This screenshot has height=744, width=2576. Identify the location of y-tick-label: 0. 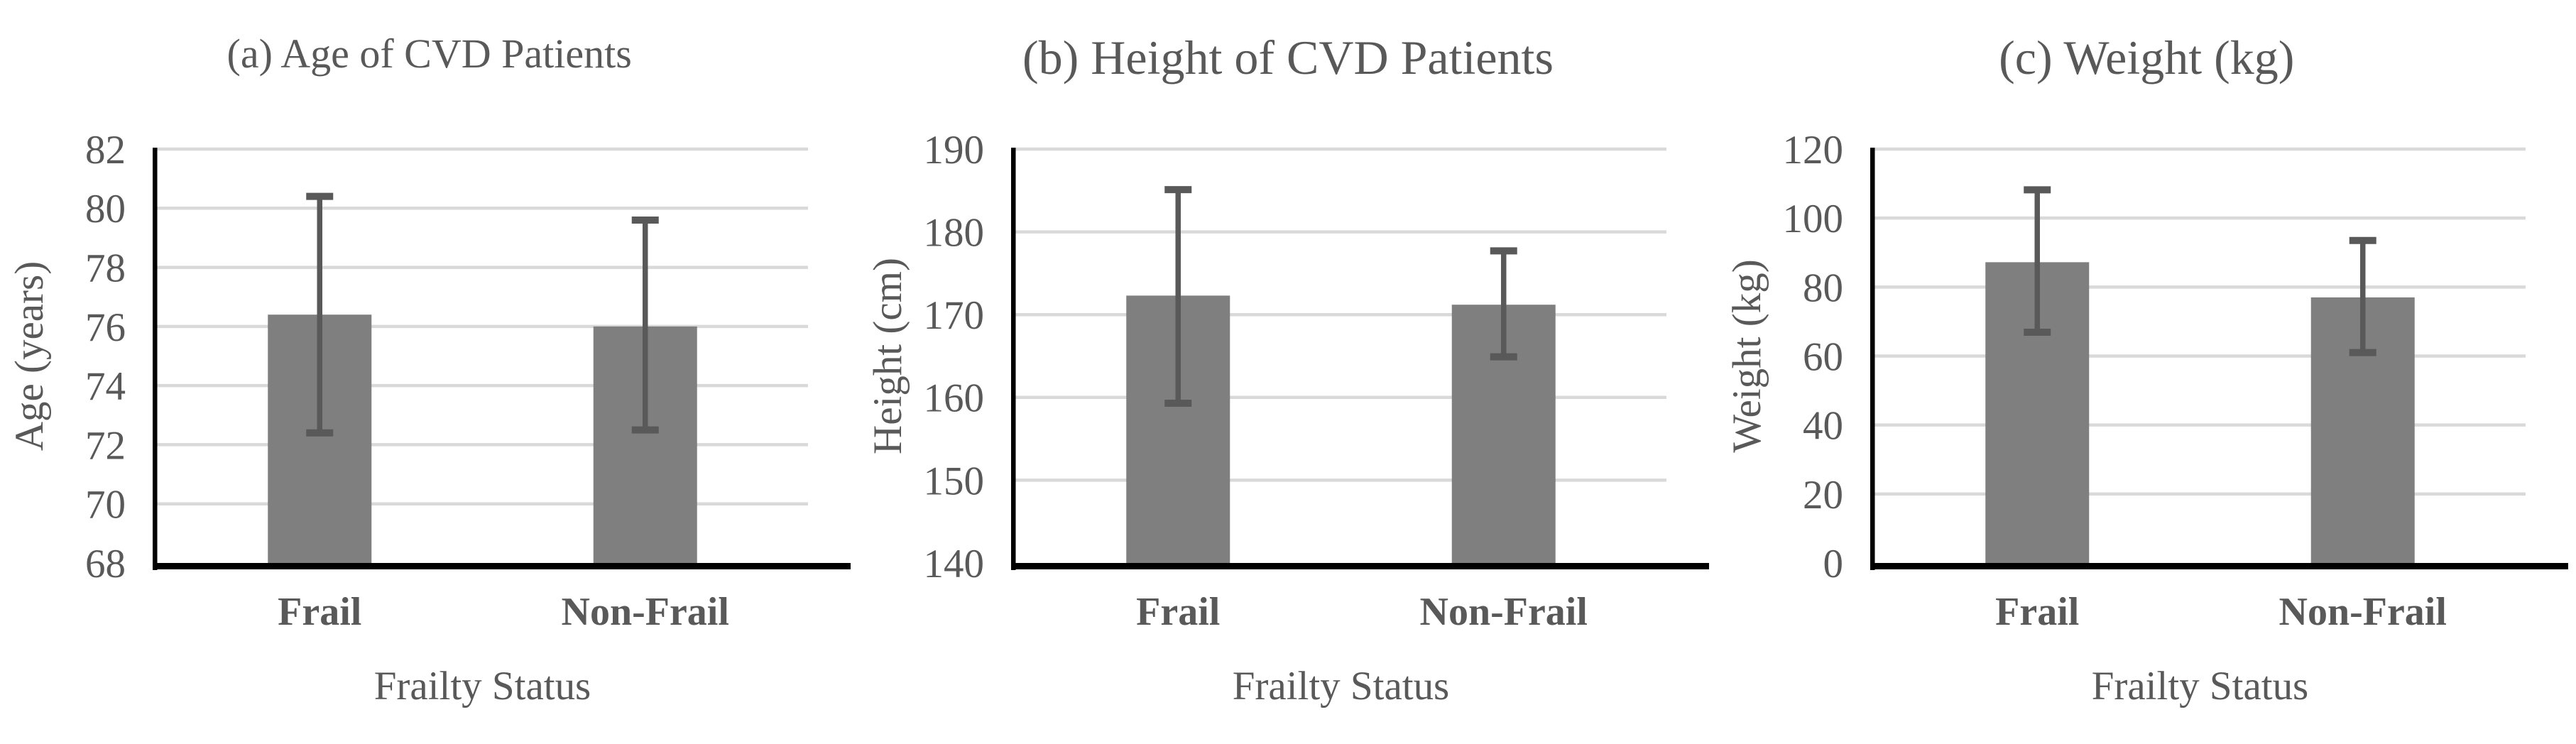
(1833, 564).